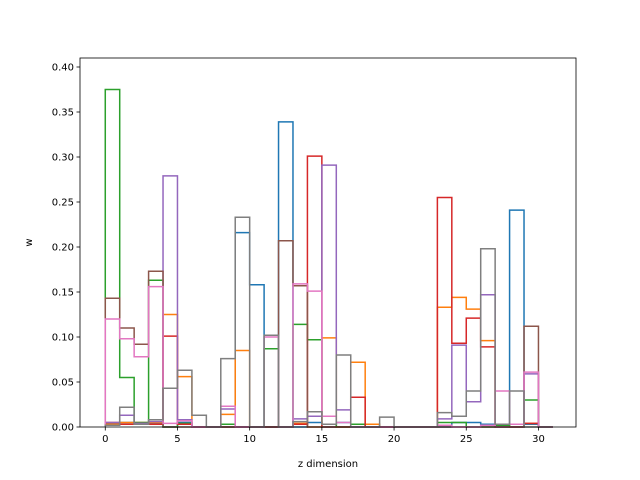 The width and height of the screenshot is (640, 480). What do you see at coordinates (394, 439) in the screenshot?
I see `x-tick-label: 20` at bounding box center [394, 439].